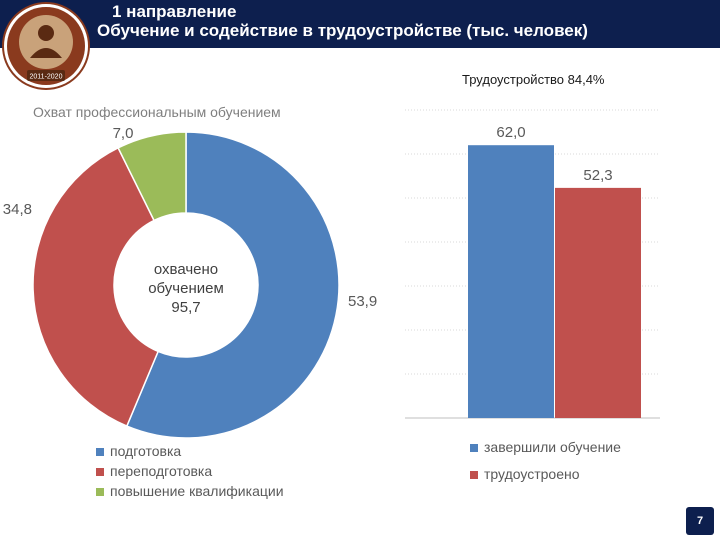  What do you see at coordinates (510, 132) in the screenshot?
I see `bar-value-label-1: 62,0` at bounding box center [510, 132].